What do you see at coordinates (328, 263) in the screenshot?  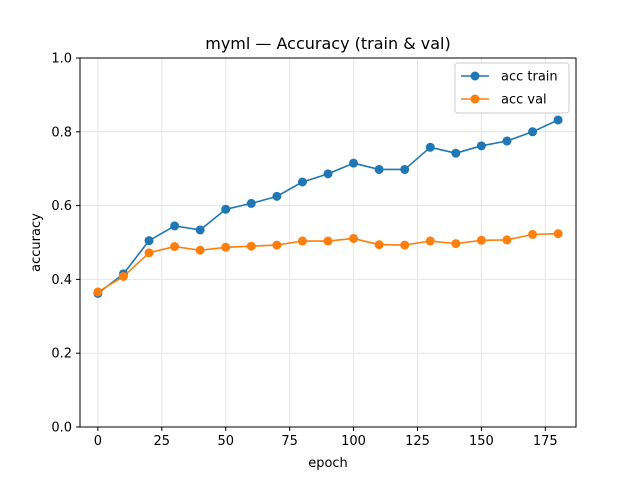 I see `series-acc-val` at bounding box center [328, 263].